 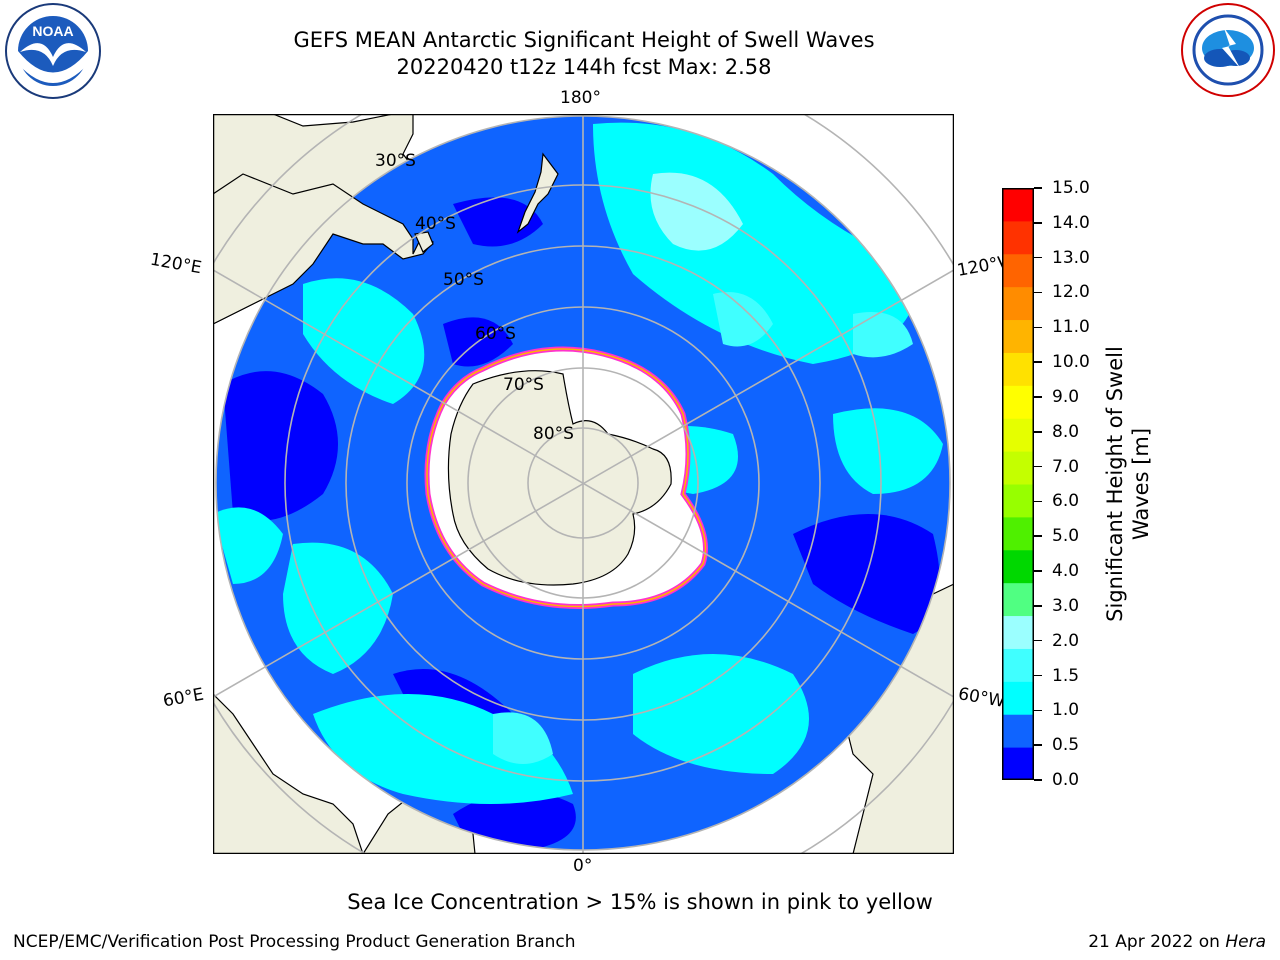 What do you see at coordinates (981, 698) in the screenshot?
I see `lon-label-60w: 60°W` at bounding box center [981, 698].